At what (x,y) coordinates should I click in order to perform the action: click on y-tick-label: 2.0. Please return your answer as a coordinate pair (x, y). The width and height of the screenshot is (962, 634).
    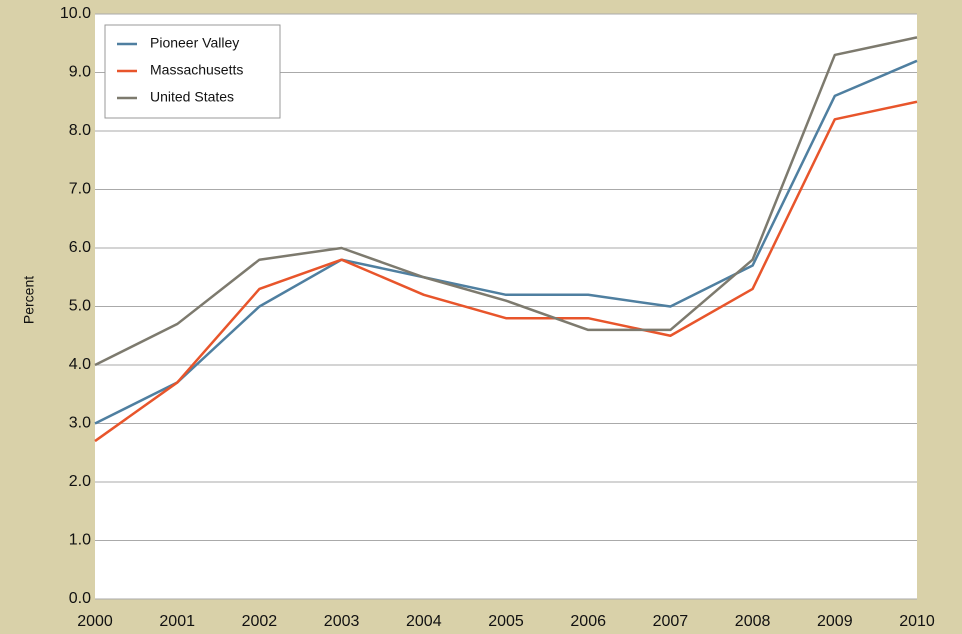
    Looking at the image, I should click on (80, 481).